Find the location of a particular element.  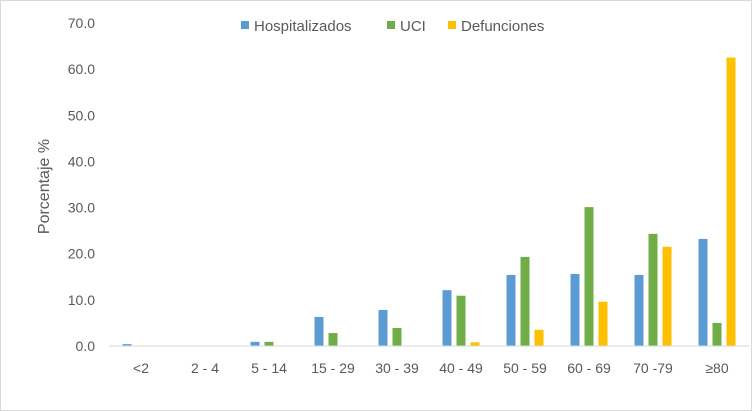

legend-swatch-uci is located at coordinates (391, 25).